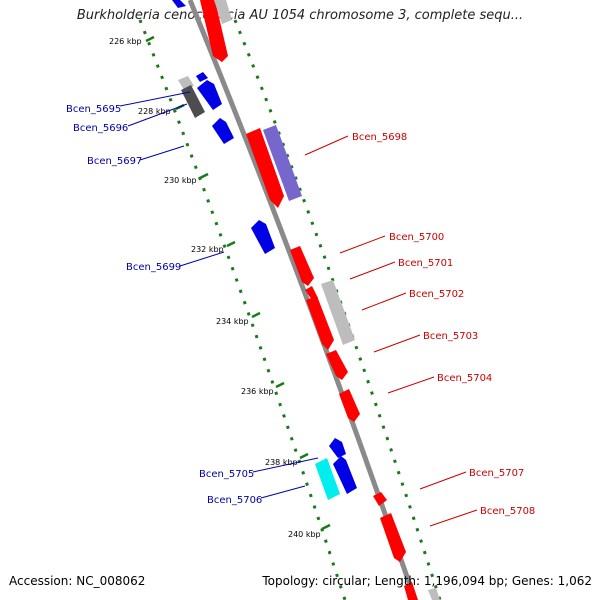 The width and height of the screenshot is (600, 600). I want to click on gene-label-bcen-5699: Bcen_5699, so click(153, 267).